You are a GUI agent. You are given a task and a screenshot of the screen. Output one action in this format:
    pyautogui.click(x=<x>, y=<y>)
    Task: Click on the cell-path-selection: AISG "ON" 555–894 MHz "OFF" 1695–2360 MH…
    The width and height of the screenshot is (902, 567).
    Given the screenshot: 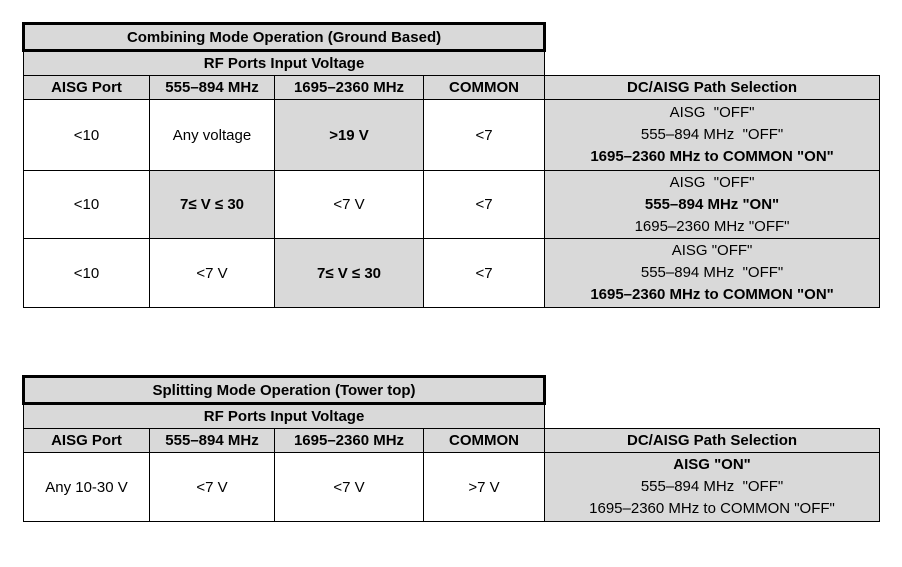 What is the action you would take?
    pyautogui.click(x=712, y=487)
    